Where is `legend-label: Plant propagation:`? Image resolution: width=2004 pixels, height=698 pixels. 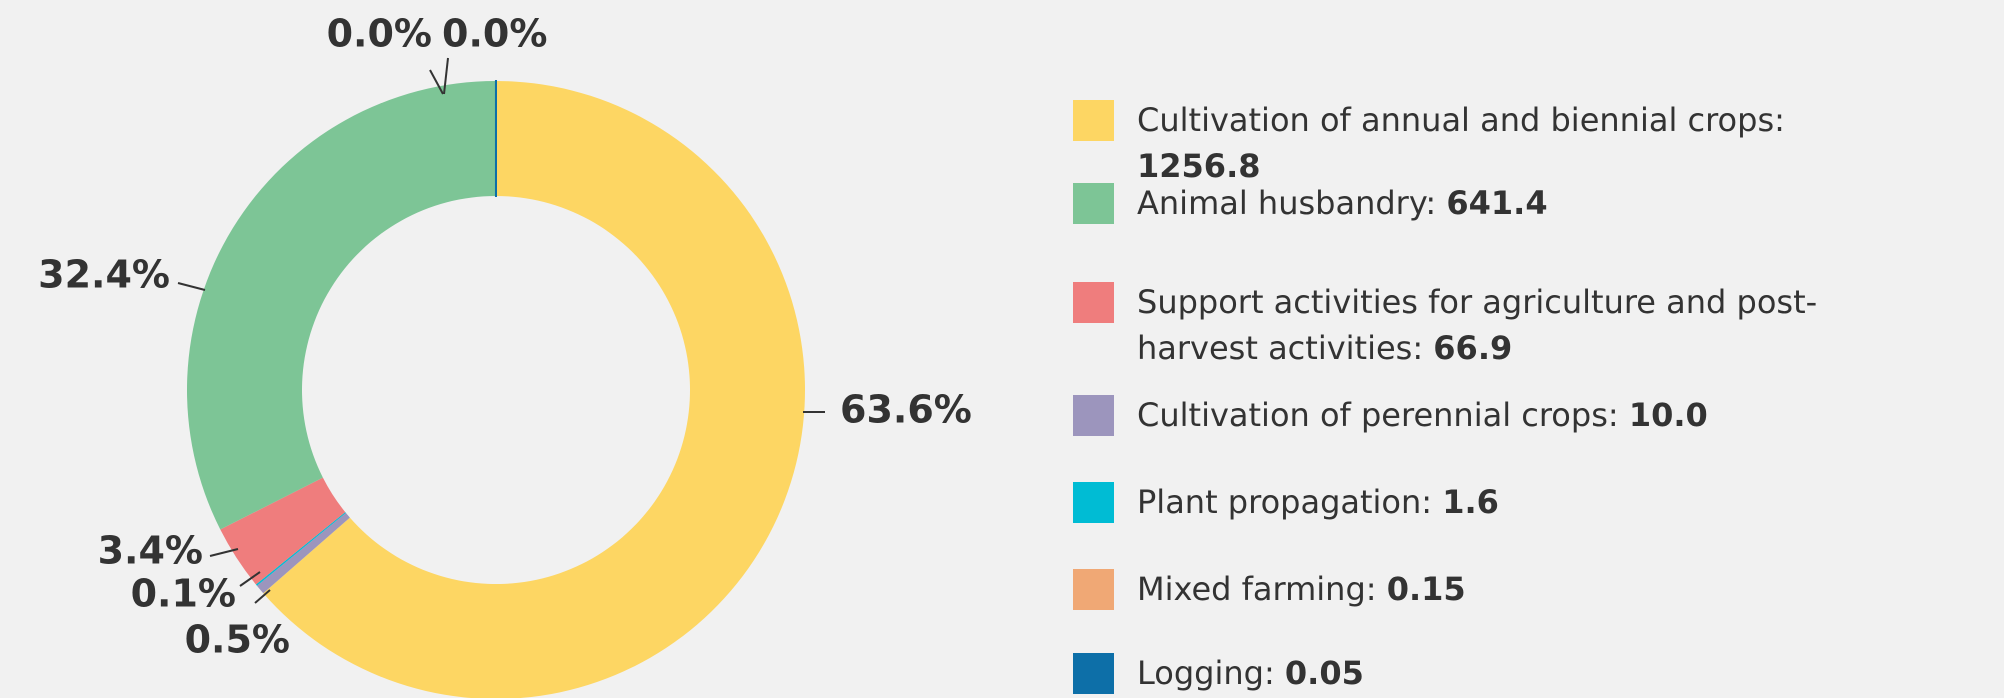 legend-label: Plant propagation: is located at coordinates (1285, 502).